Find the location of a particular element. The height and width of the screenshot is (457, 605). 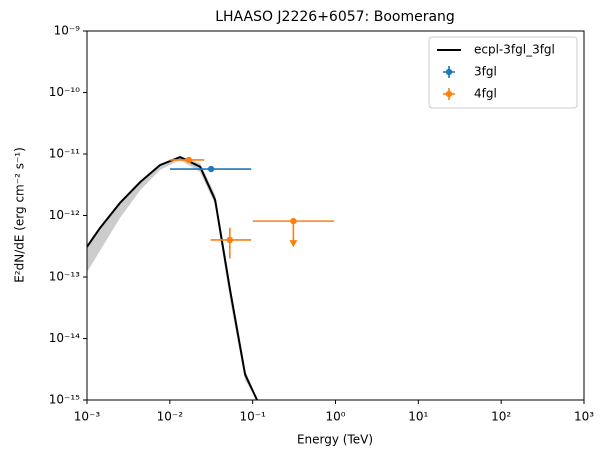

y-tick-label: 10⁻⁹ is located at coordinates (67, 31).